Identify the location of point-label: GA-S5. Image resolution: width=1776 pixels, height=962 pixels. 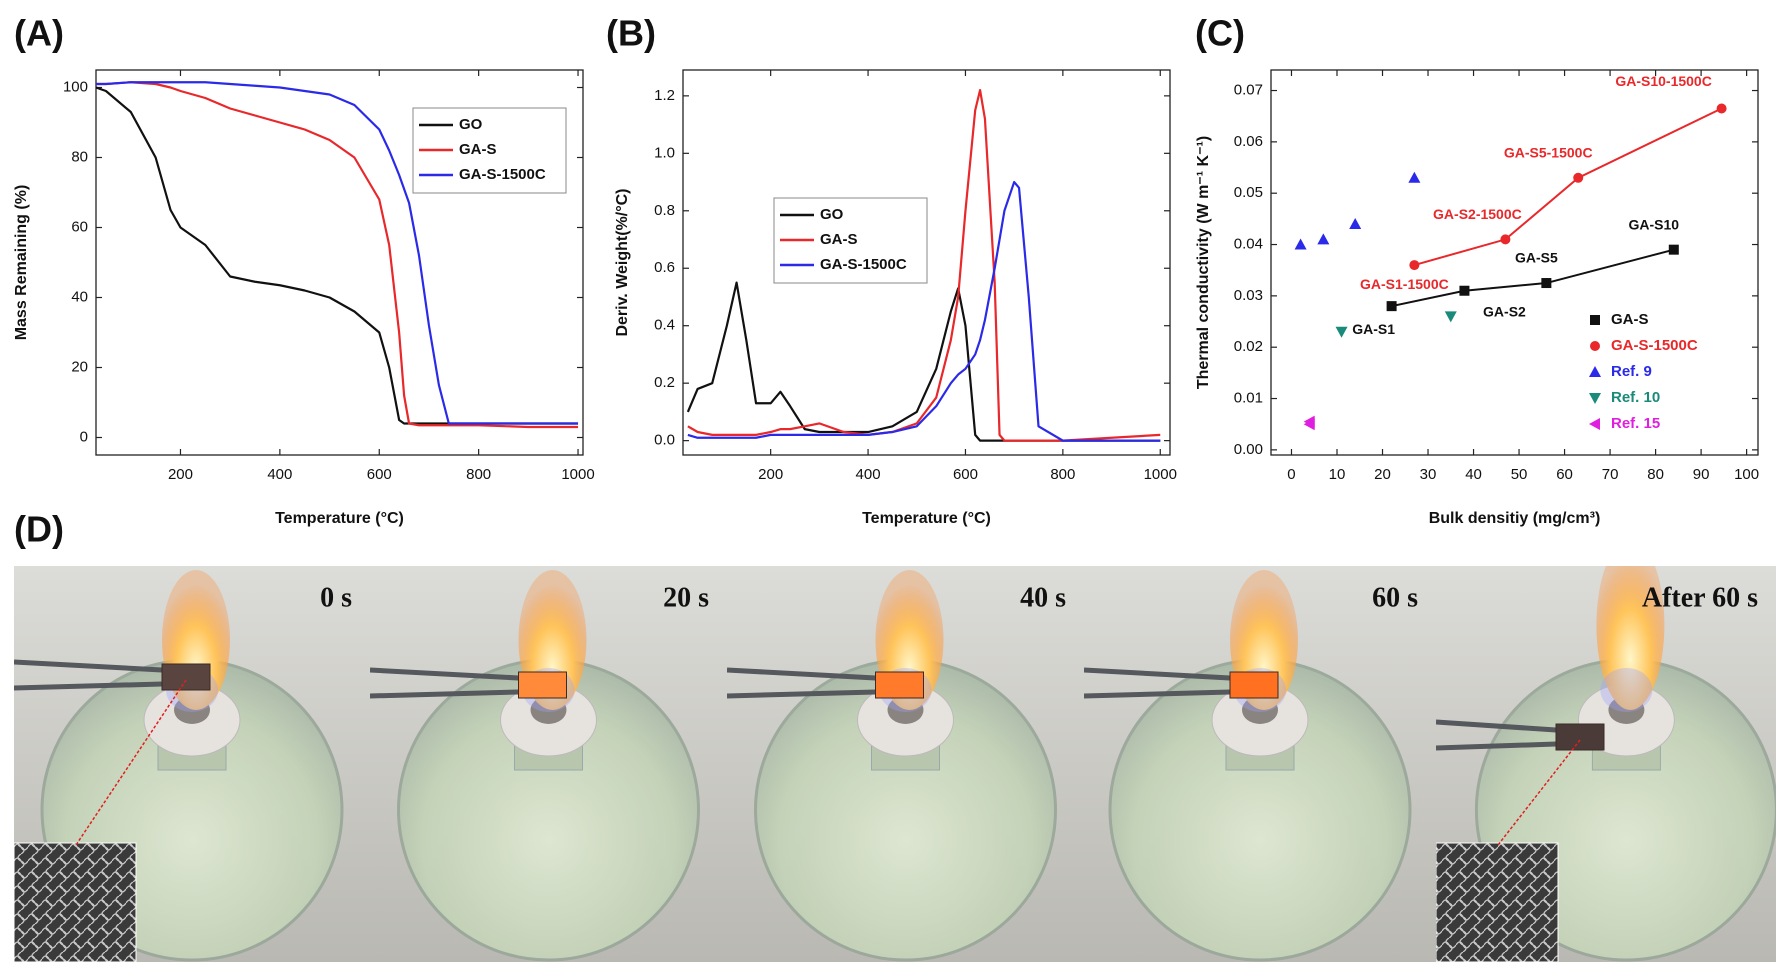
(1536, 258).